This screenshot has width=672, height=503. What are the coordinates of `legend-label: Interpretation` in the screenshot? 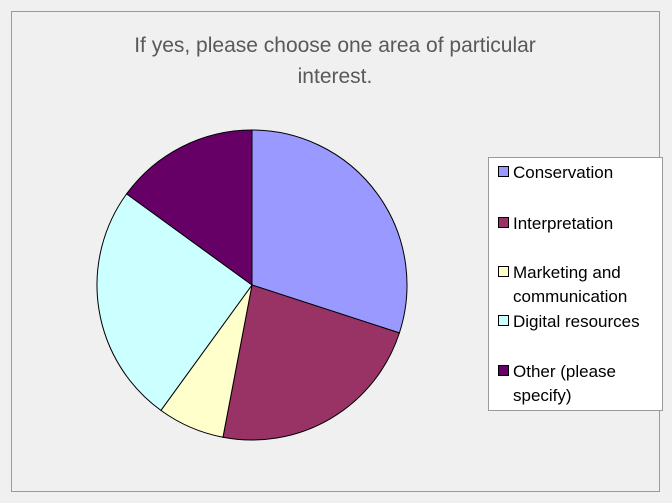 It's located at (563, 223).